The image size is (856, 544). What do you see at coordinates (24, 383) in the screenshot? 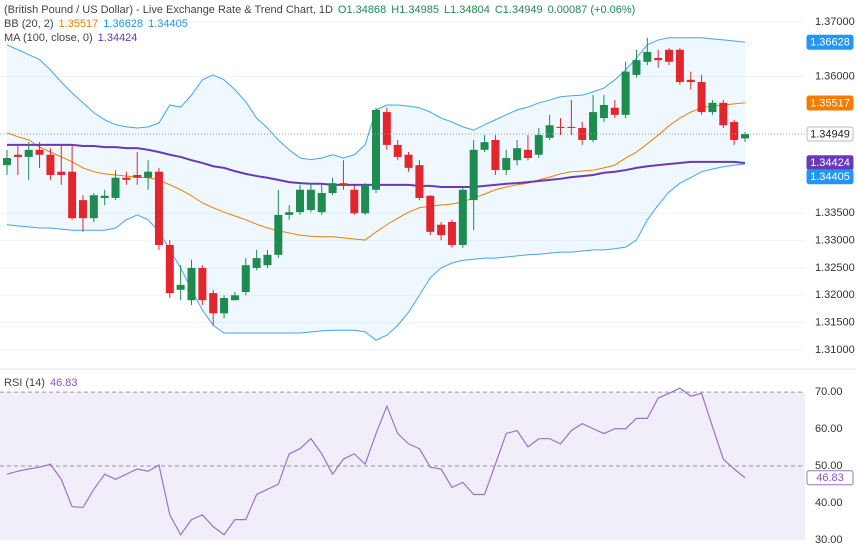
I see `rsi-title: RSI (14)` at bounding box center [24, 383].